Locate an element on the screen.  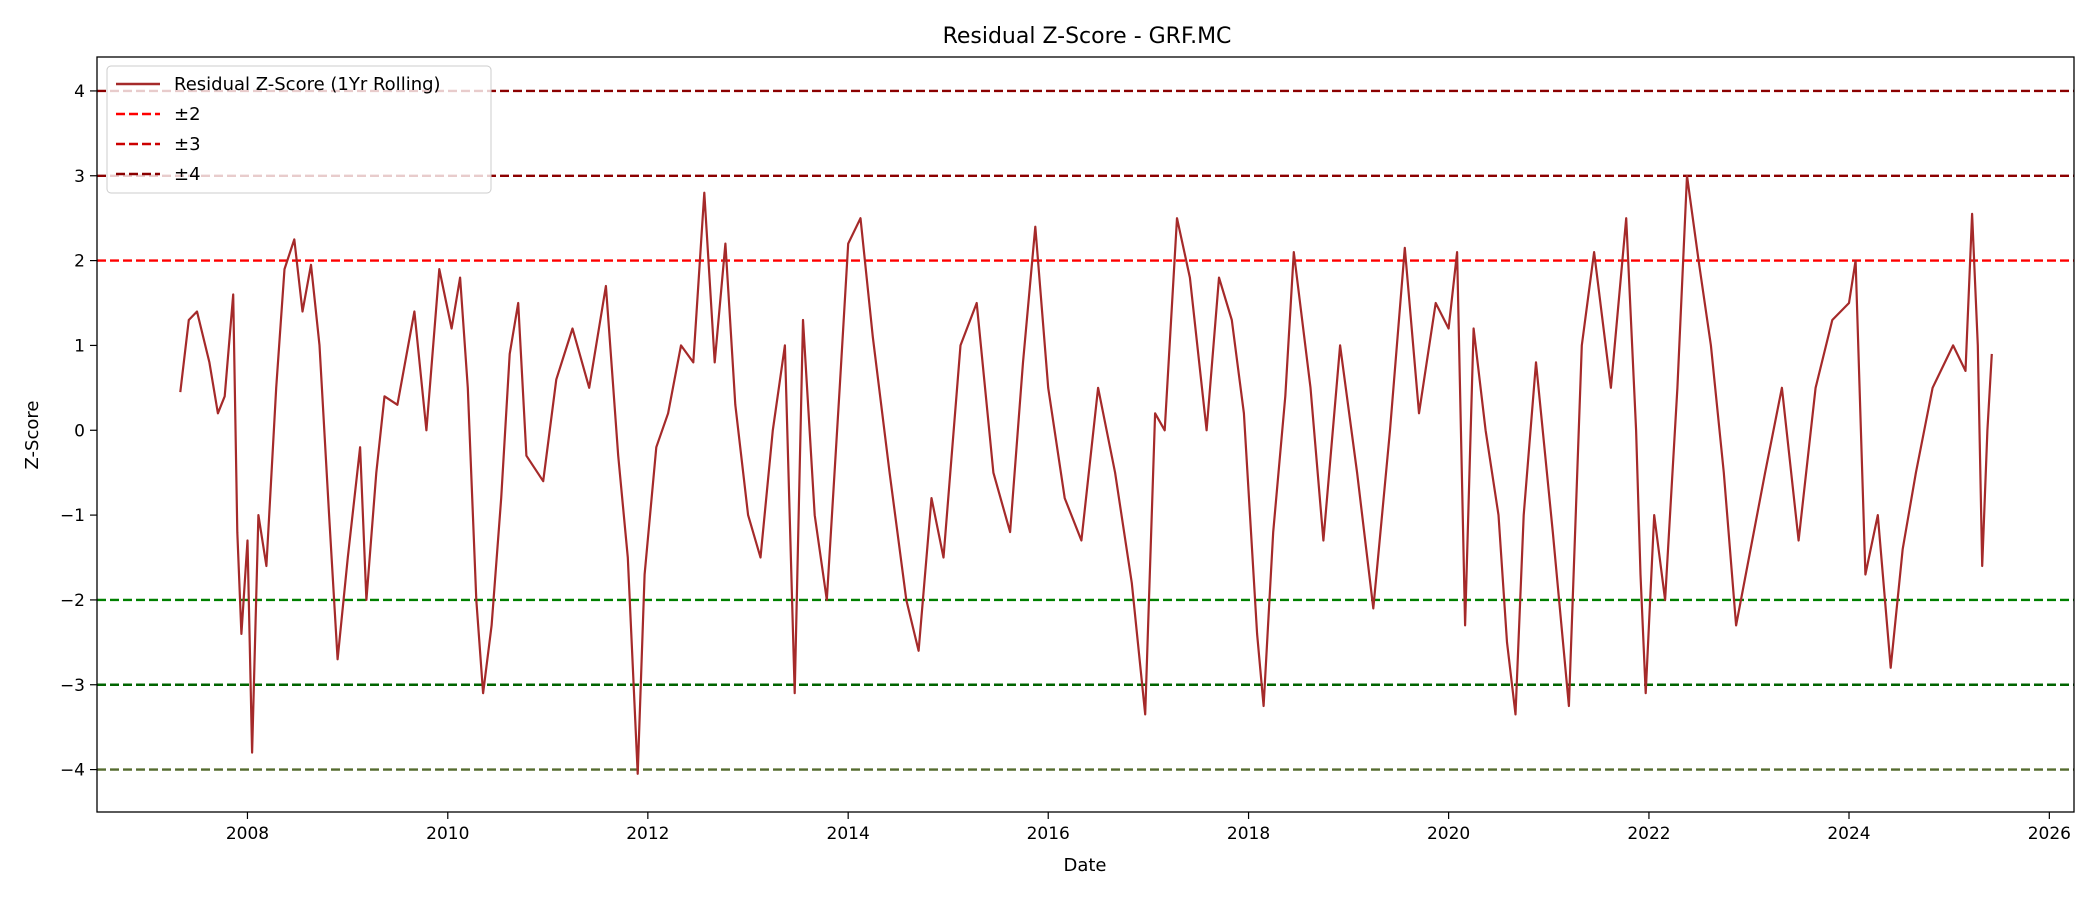
y-axis: −4 −3 −2 −1 0 1 2 3 4 is located at coordinates (78, 431).